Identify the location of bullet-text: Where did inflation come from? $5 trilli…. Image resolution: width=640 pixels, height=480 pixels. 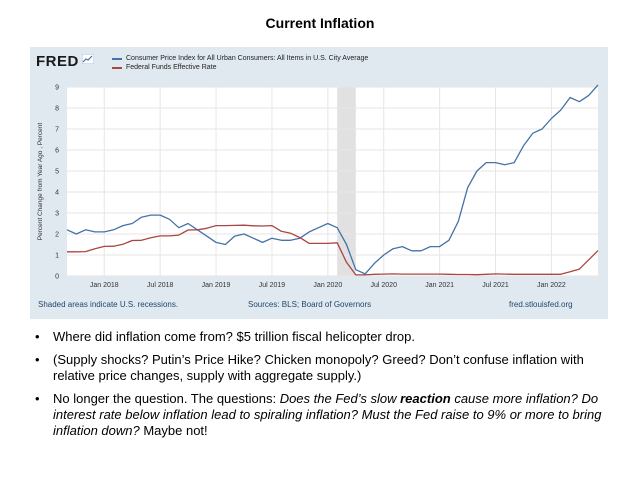
(234, 336).